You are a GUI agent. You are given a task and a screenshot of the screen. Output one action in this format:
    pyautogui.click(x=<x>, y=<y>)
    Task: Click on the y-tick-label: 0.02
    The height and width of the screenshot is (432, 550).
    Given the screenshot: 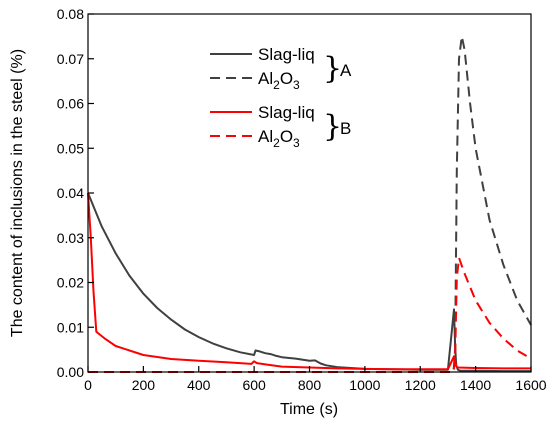 What is the action you would take?
    pyautogui.click(x=70, y=283)
    